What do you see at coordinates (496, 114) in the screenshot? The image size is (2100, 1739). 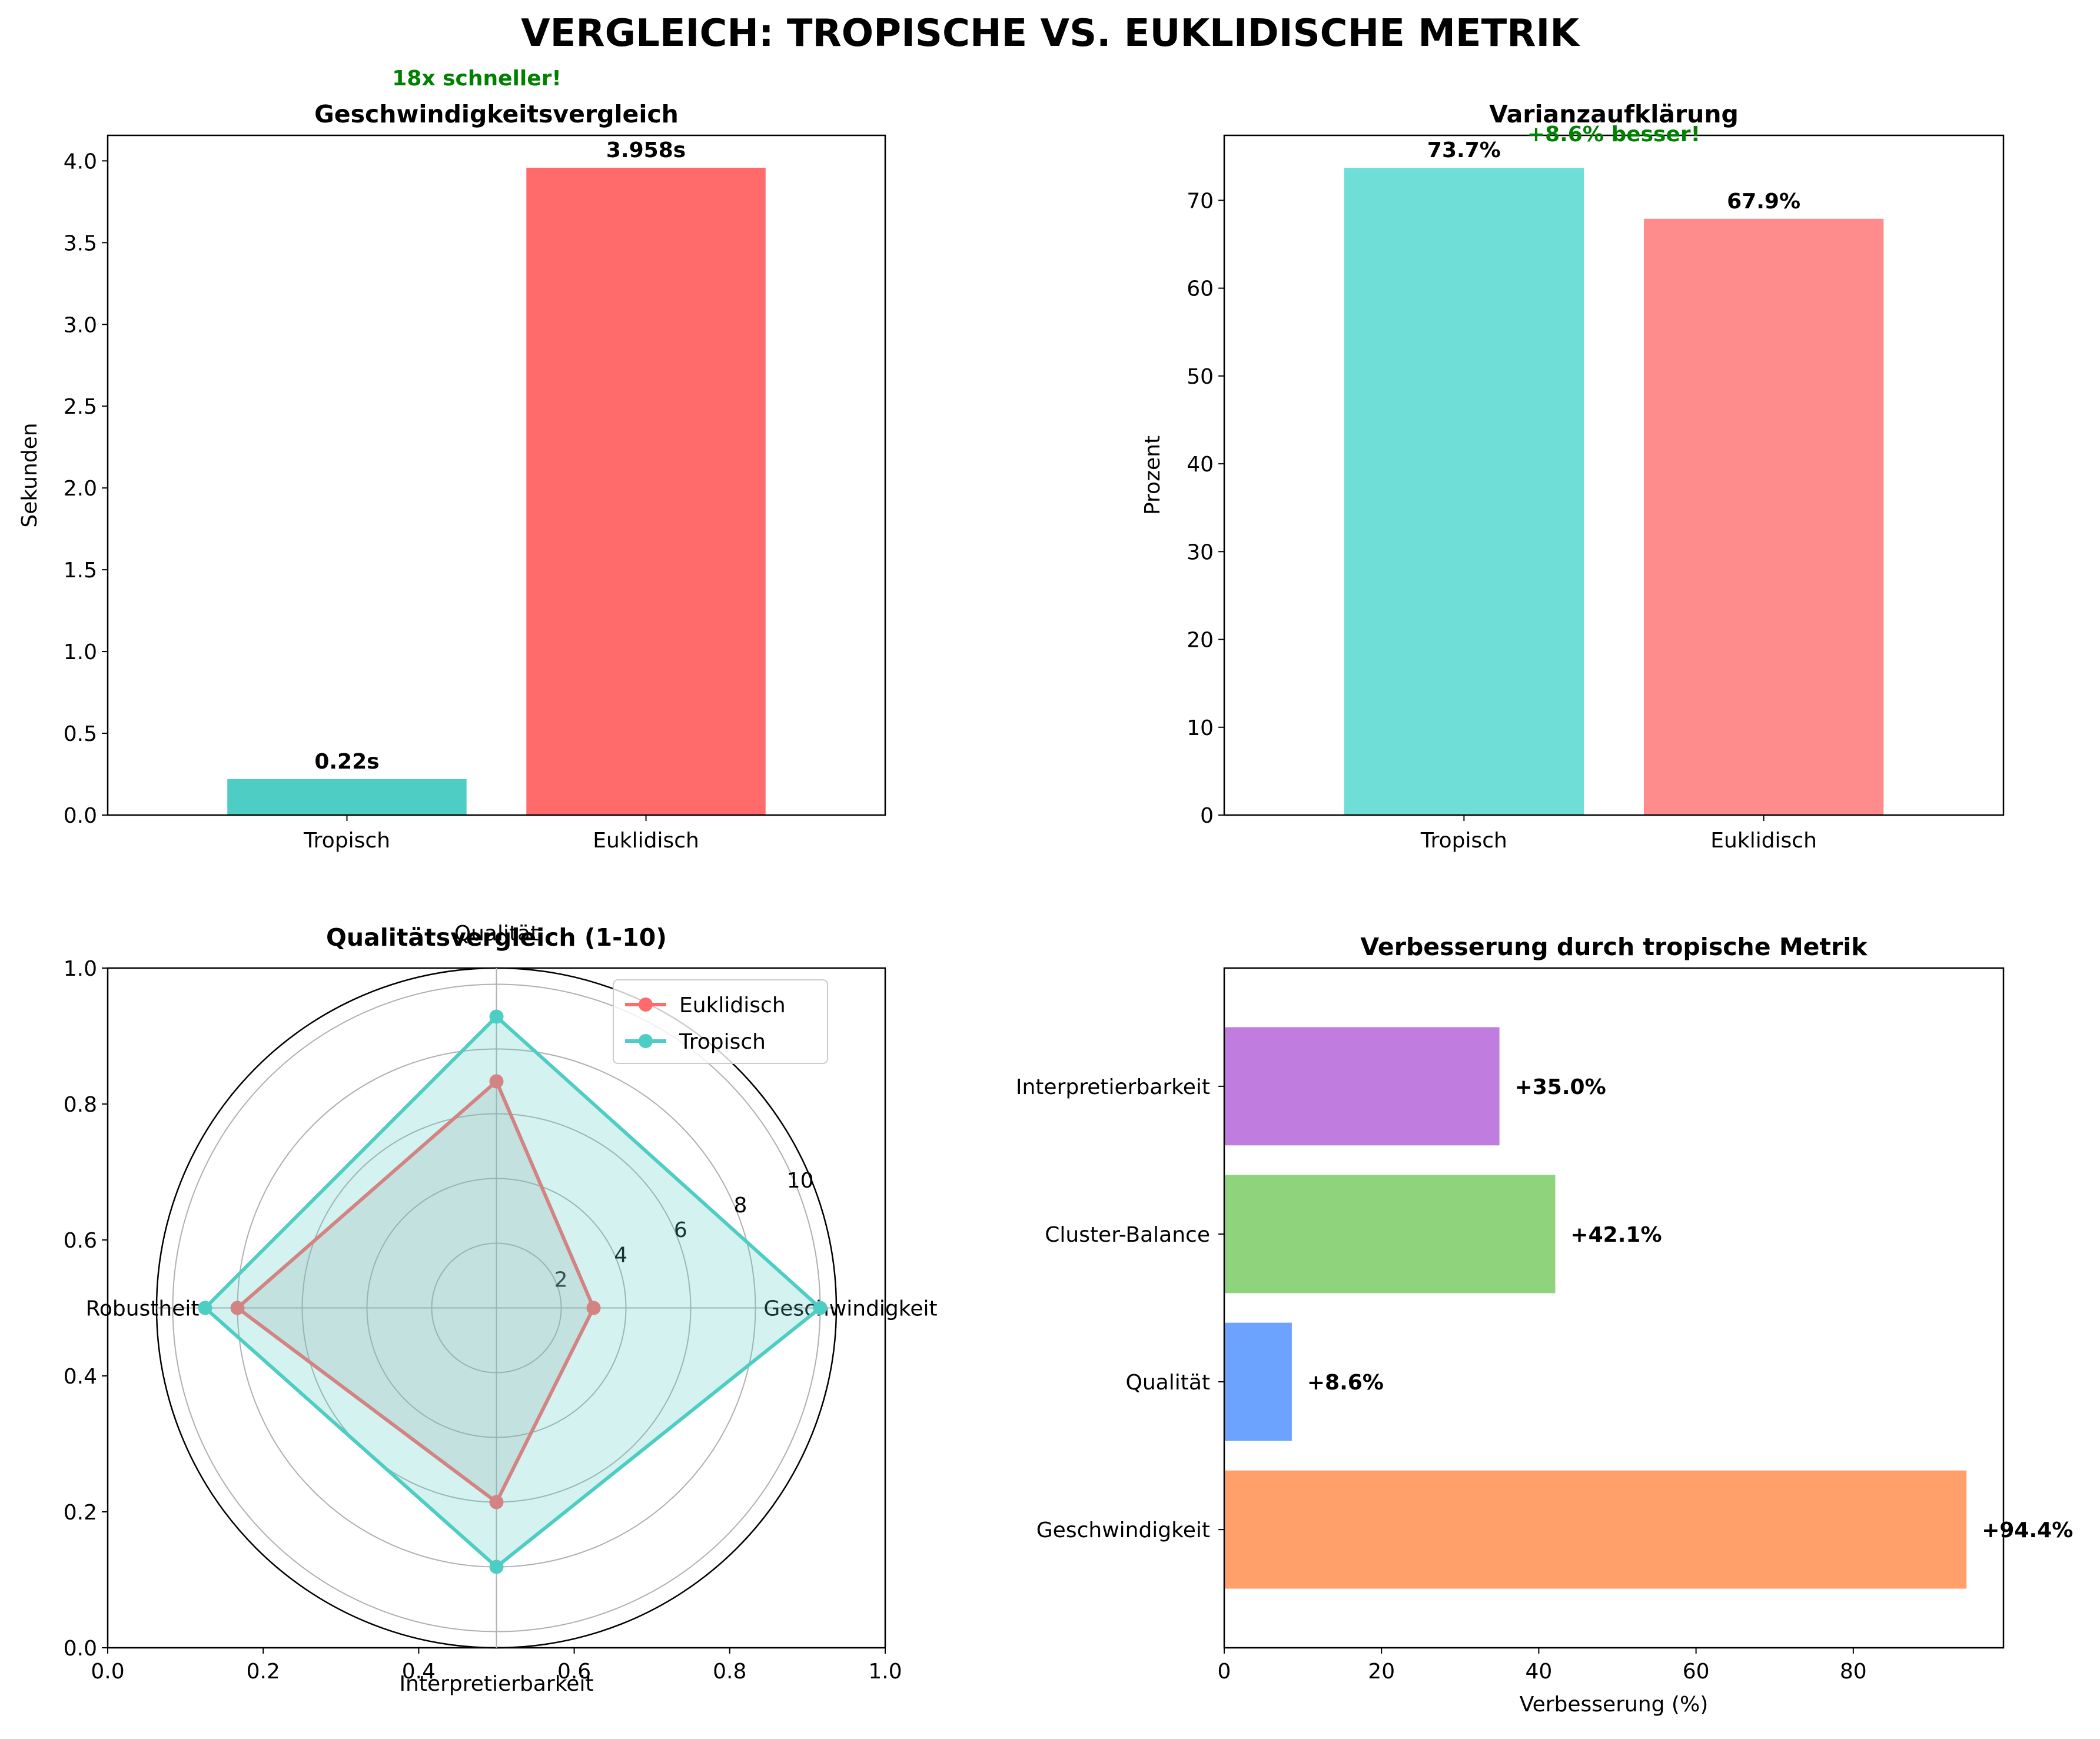 I see `panel-title: Geschwindigkeitsvergleich` at bounding box center [496, 114].